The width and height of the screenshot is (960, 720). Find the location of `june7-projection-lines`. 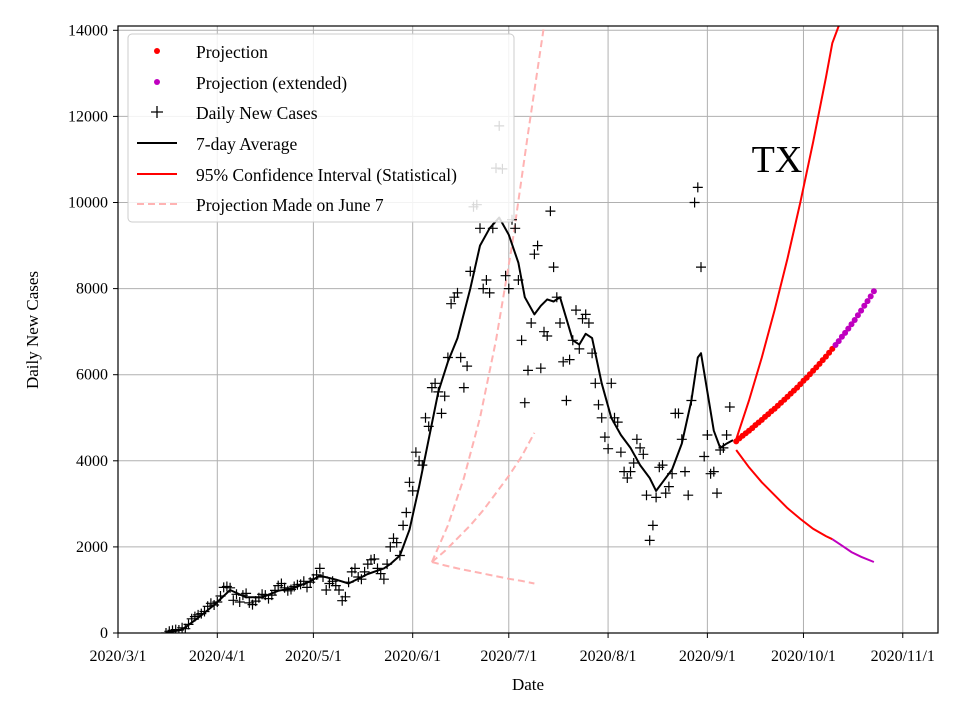

june7-projection-lines is located at coordinates (487, 305).